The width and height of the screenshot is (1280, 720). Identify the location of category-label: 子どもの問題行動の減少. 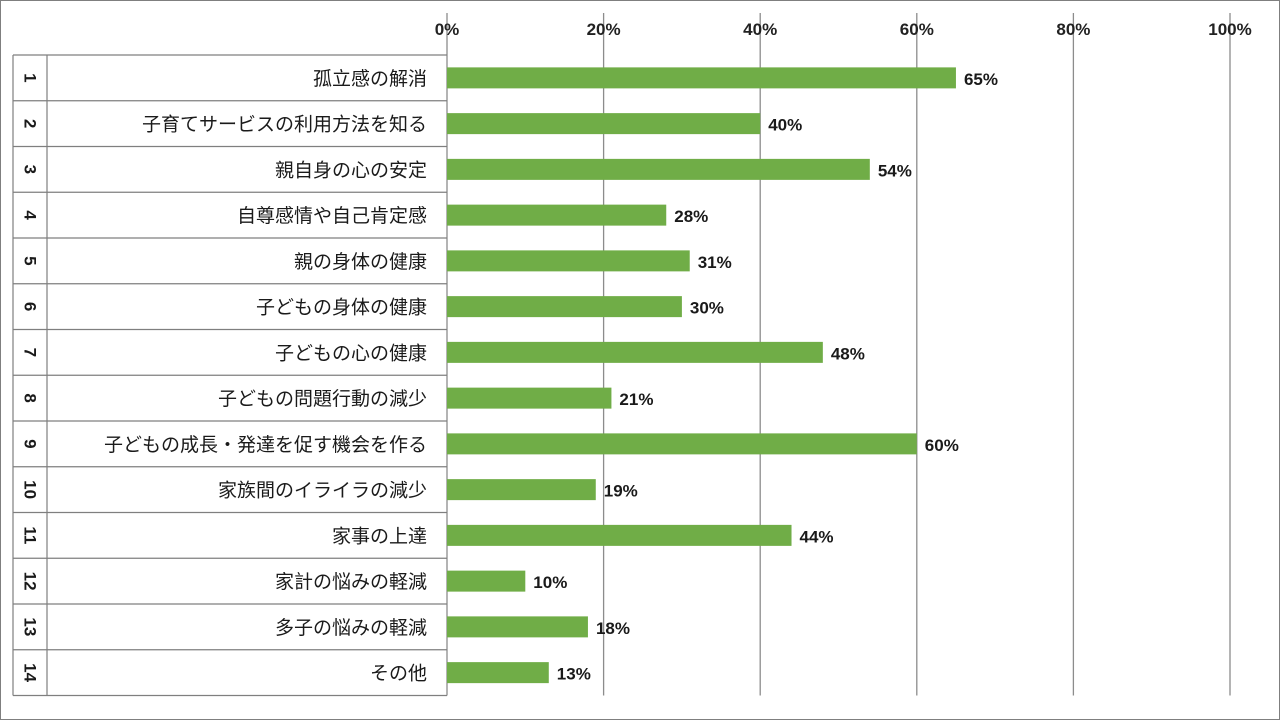
(322, 399).